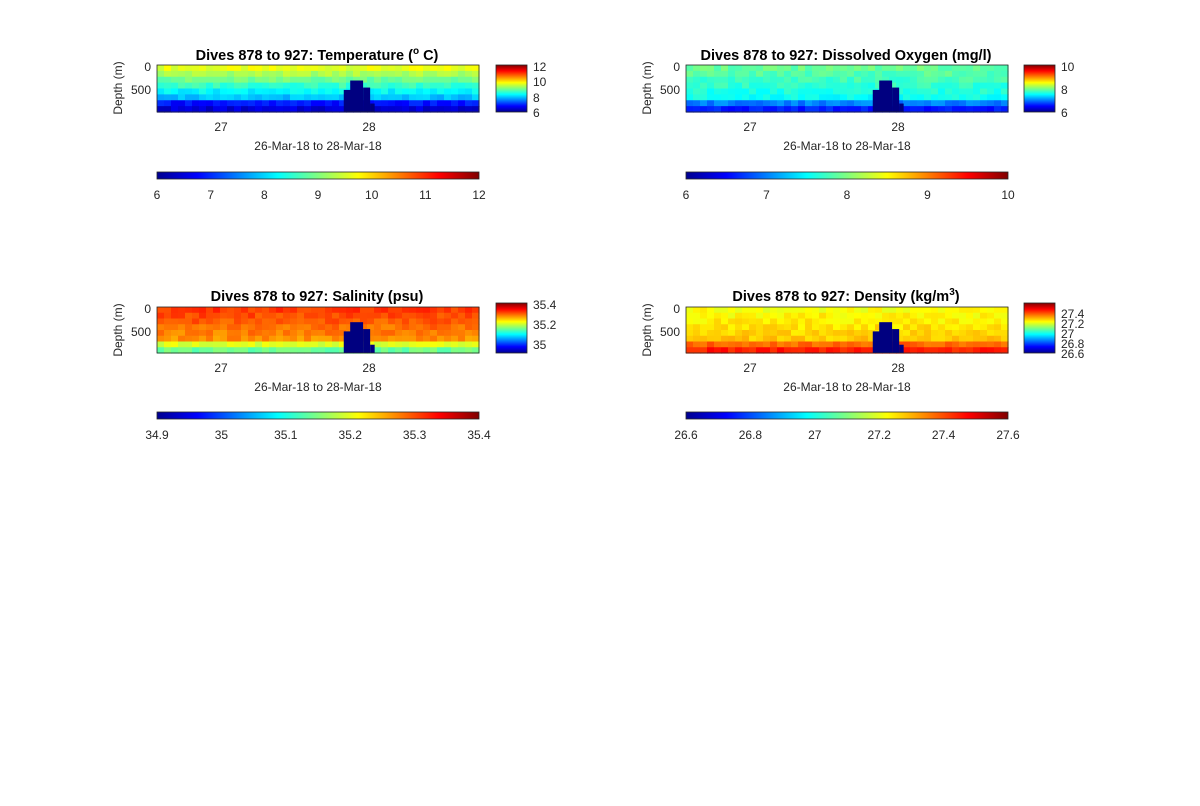 The width and height of the screenshot is (1200, 806). What do you see at coordinates (348, 342) in the screenshot?
I see `data-gap-block` at bounding box center [348, 342].